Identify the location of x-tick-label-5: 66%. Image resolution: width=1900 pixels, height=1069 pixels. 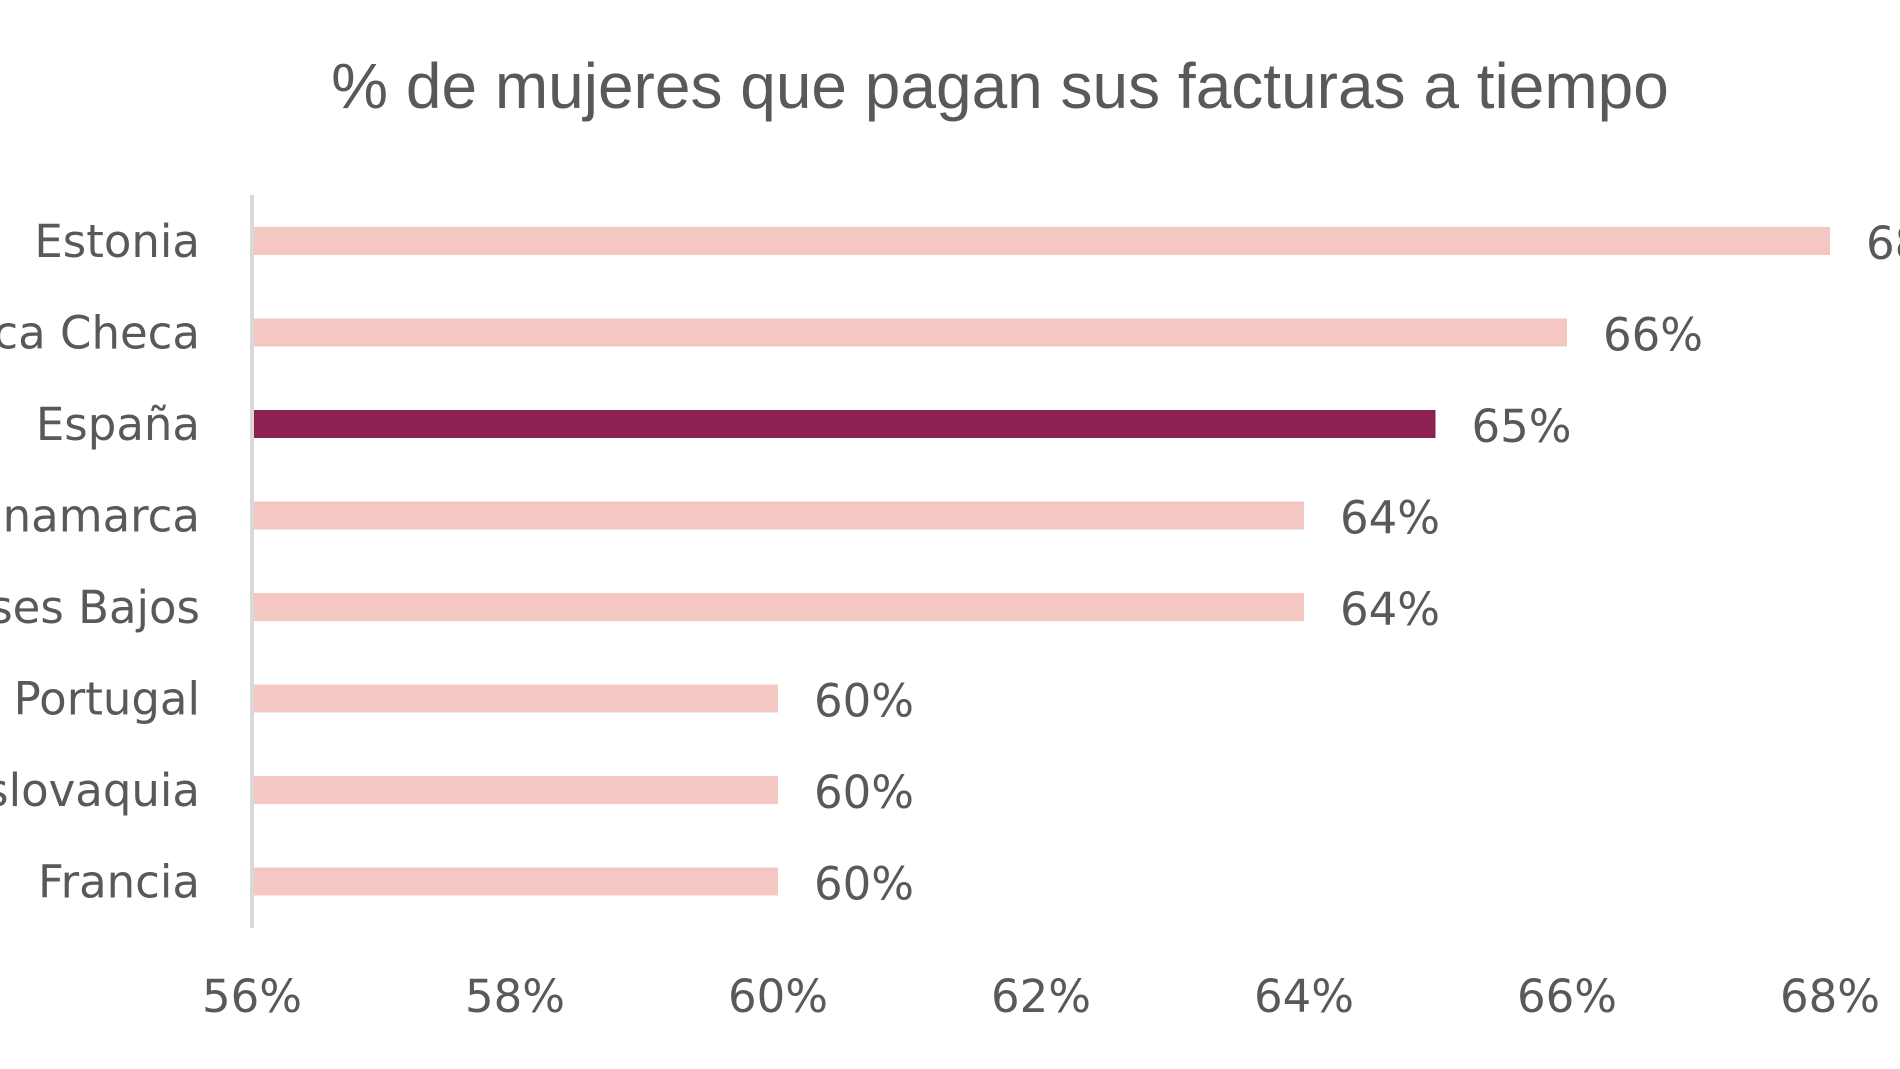
(1567, 996).